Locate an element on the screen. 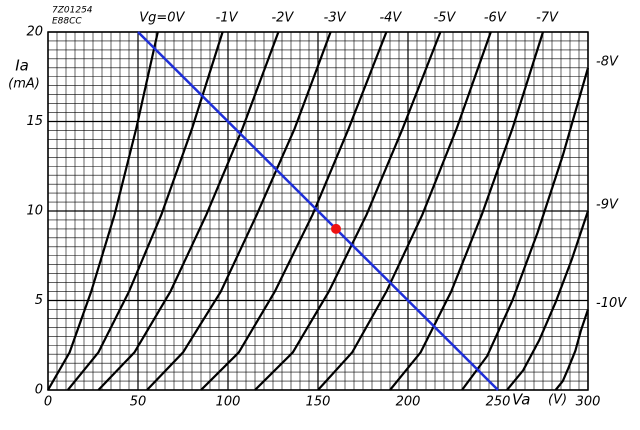  legend-label: -7V is located at coordinates (547, 18).